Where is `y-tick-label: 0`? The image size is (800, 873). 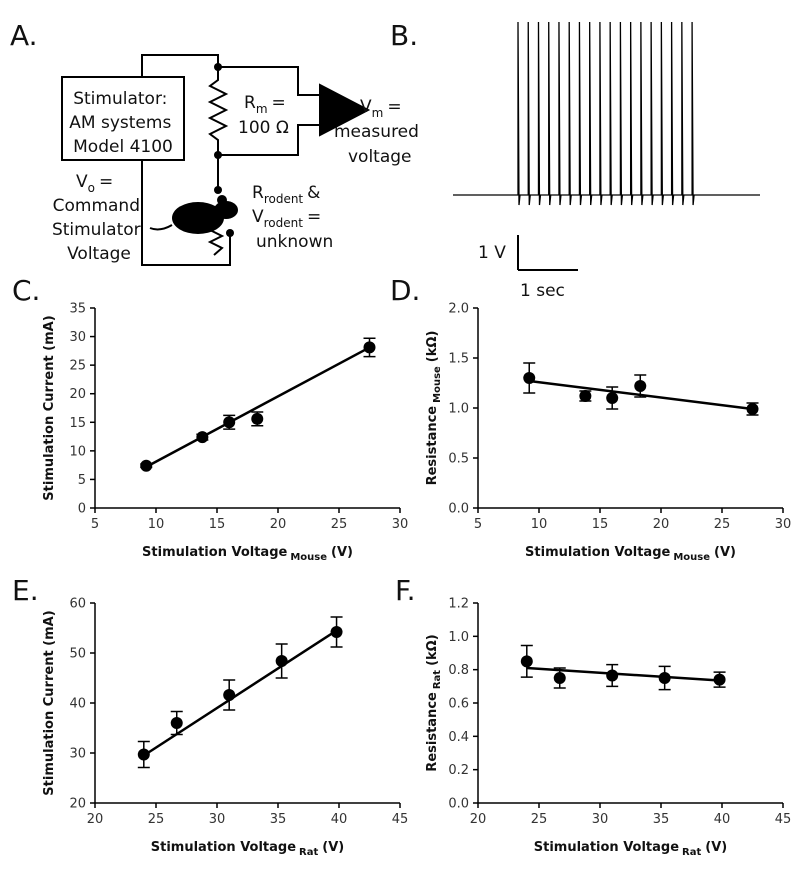
y-tick-label: 0 is located at coordinates (82, 509).